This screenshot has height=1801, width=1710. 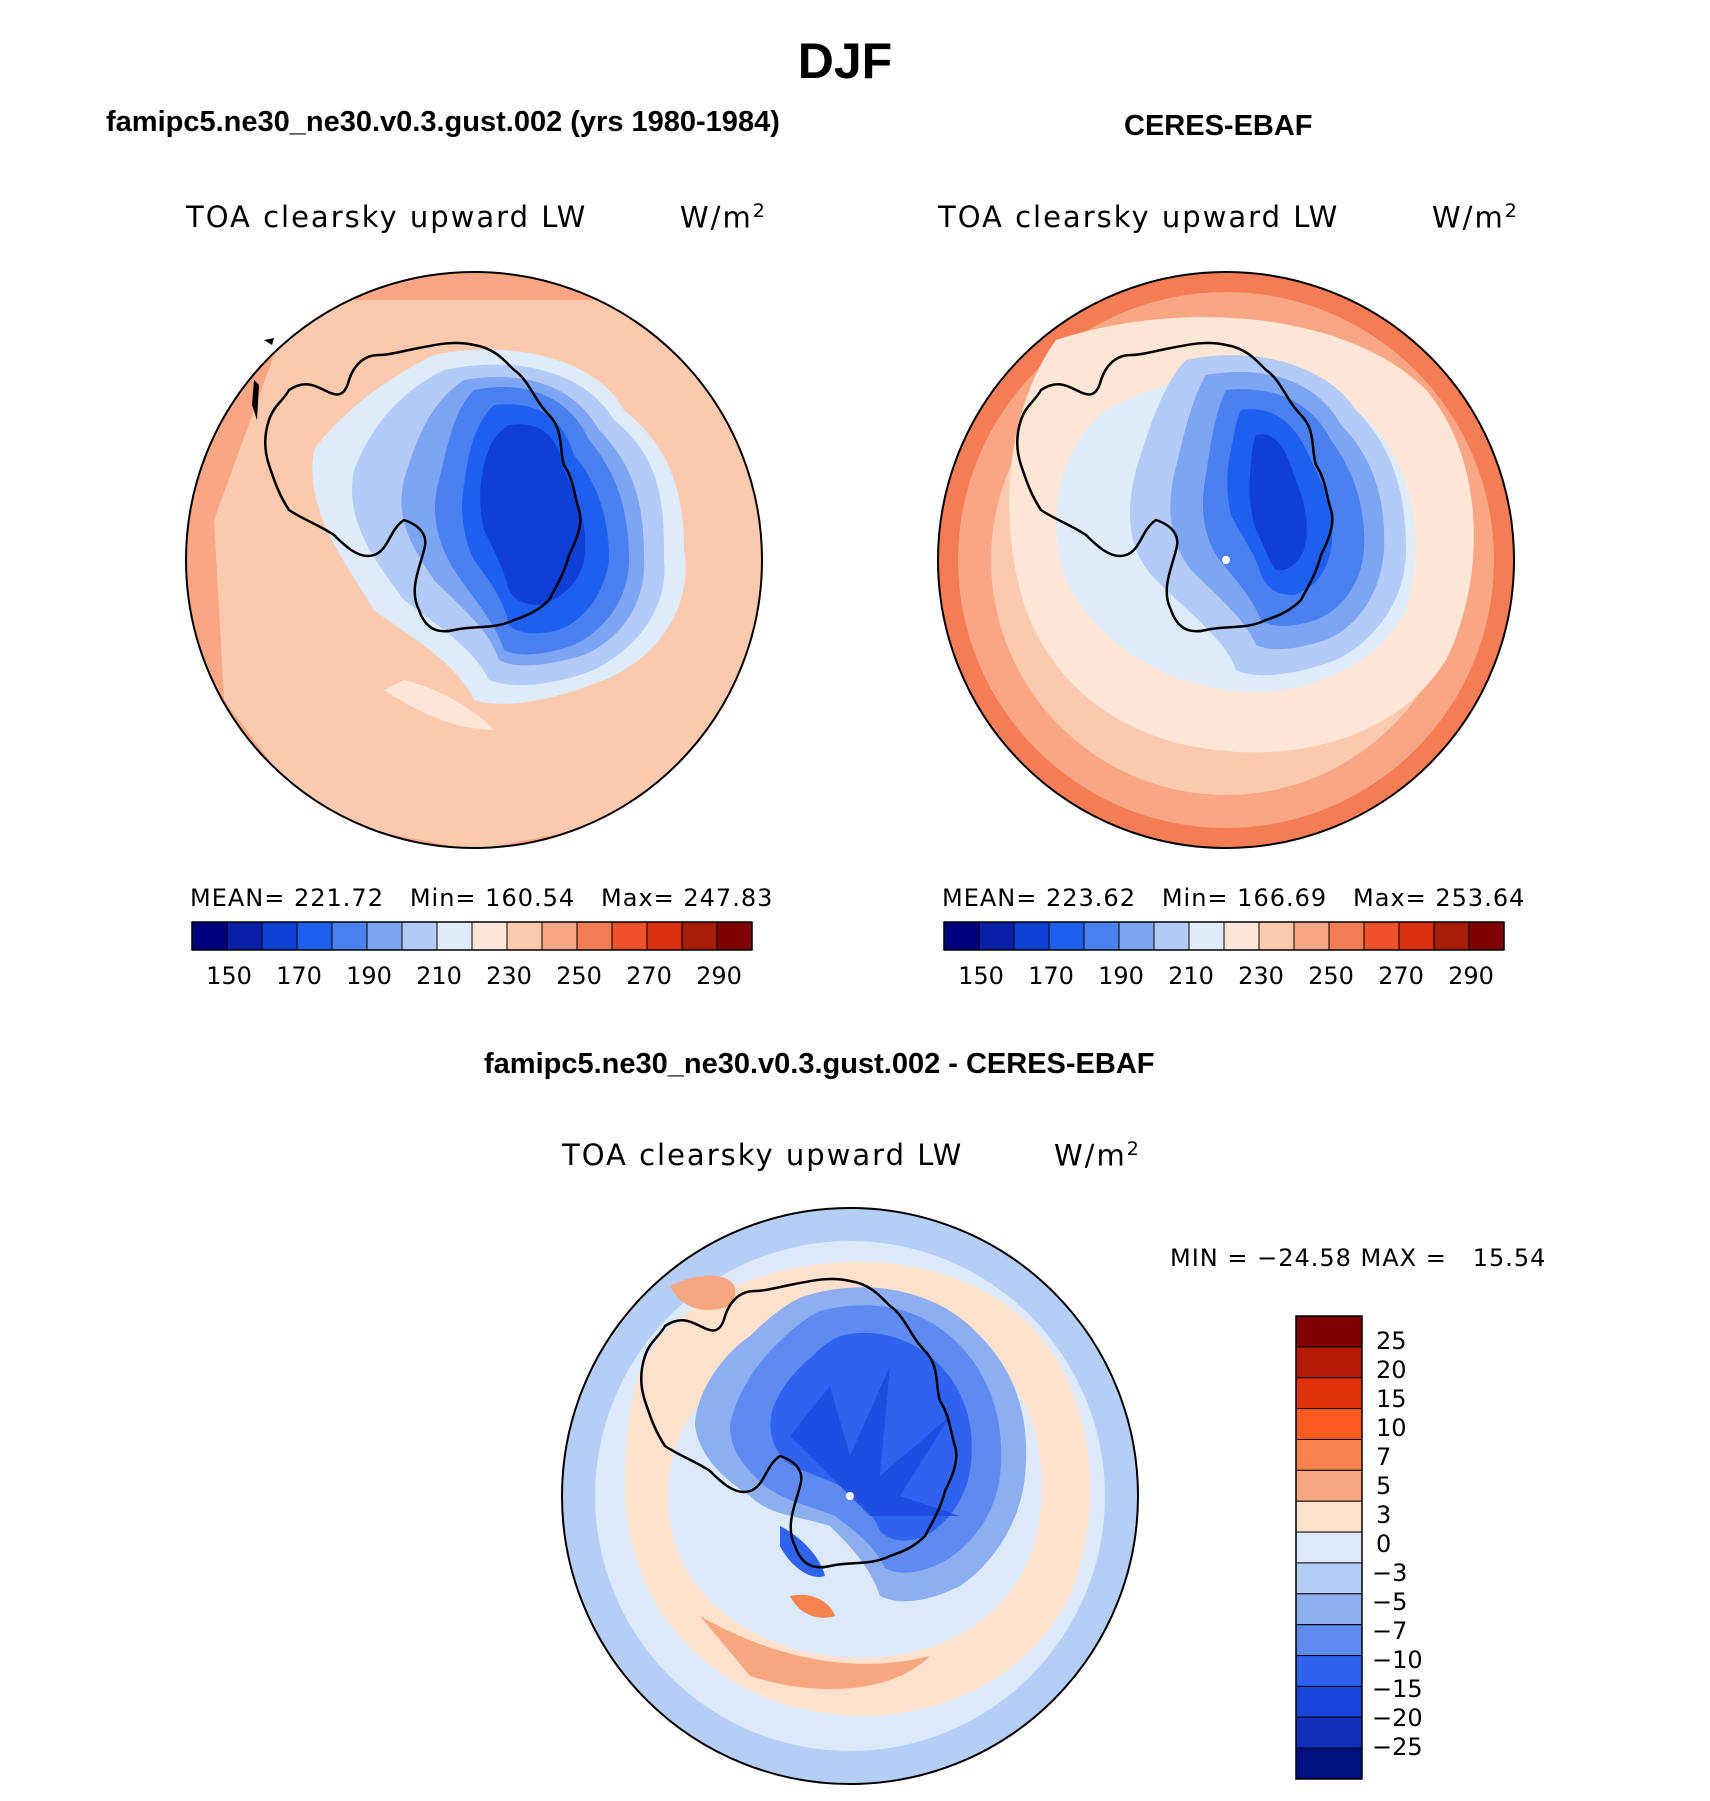 I want to click on diff-field-name: TOA clearsky upward LW, so click(x=763, y=1155).